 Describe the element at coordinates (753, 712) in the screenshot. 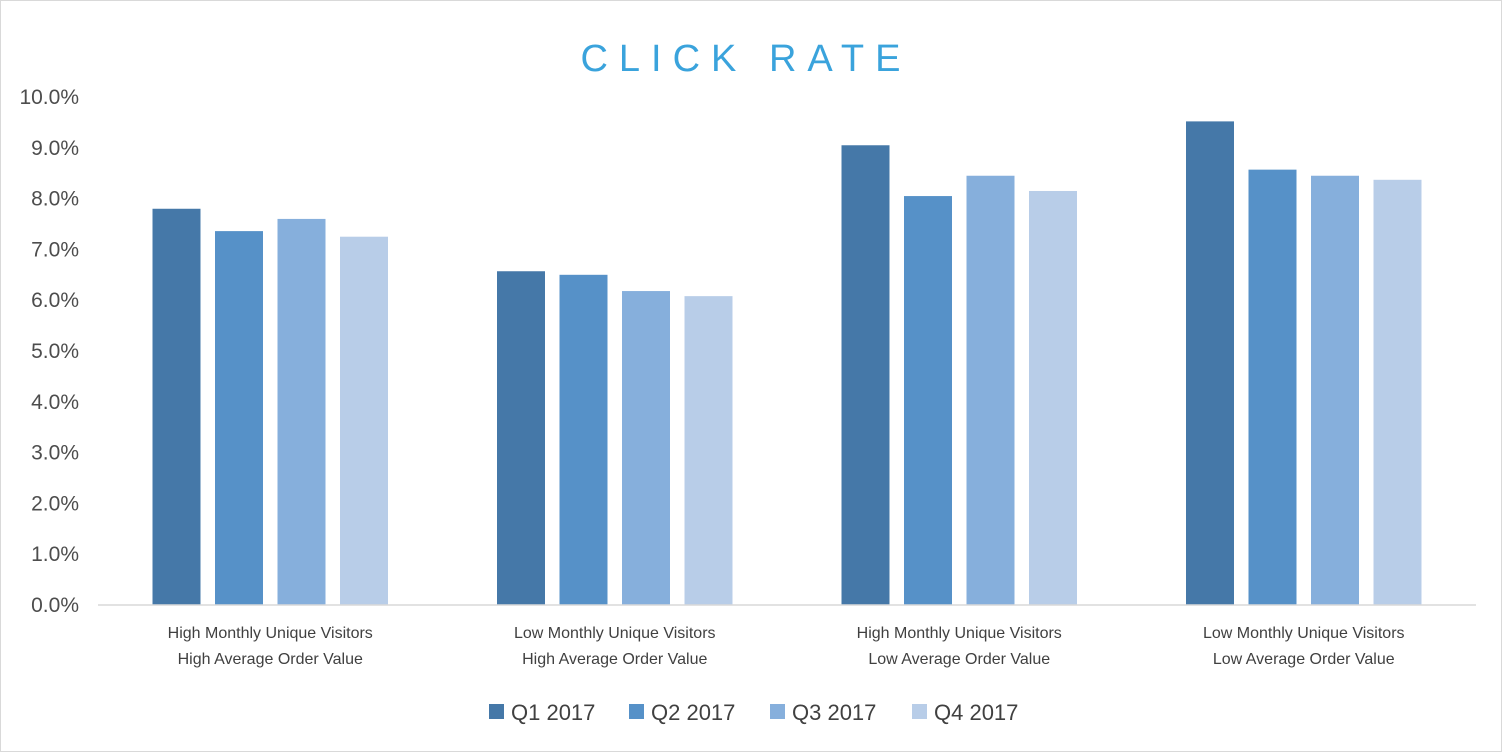

I see `legend: Q1 2017 Q2 2017 Q3 2017 Q4 2017` at that location.